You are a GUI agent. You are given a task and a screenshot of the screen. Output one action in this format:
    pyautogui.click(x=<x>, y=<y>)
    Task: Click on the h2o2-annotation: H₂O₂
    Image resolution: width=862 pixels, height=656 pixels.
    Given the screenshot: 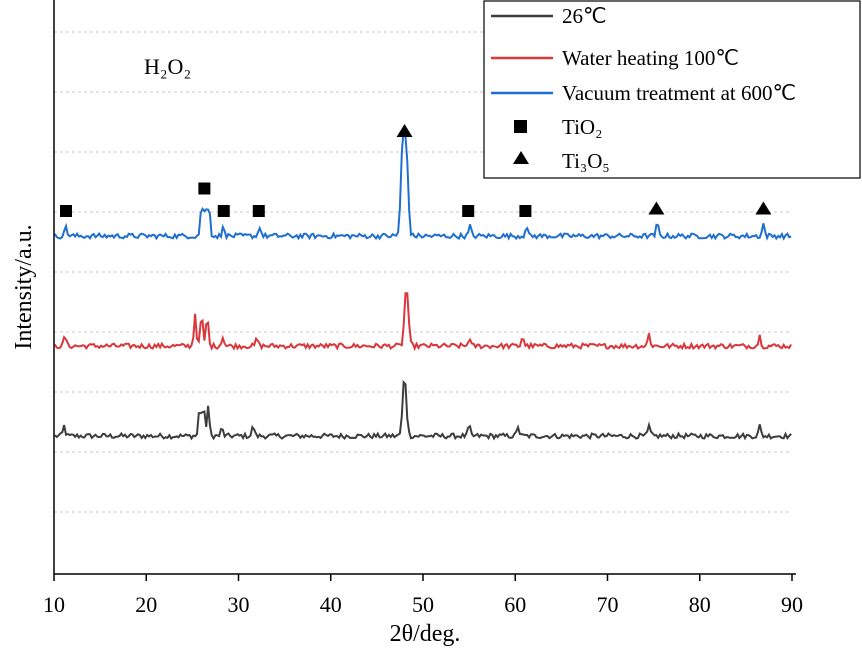 What is the action you would take?
    pyautogui.click(x=167, y=66)
    